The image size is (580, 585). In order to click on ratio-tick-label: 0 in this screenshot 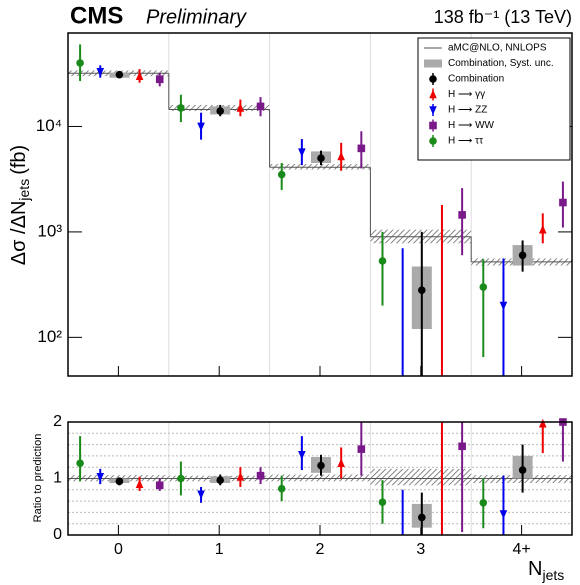, I will do `click(57, 534)`.